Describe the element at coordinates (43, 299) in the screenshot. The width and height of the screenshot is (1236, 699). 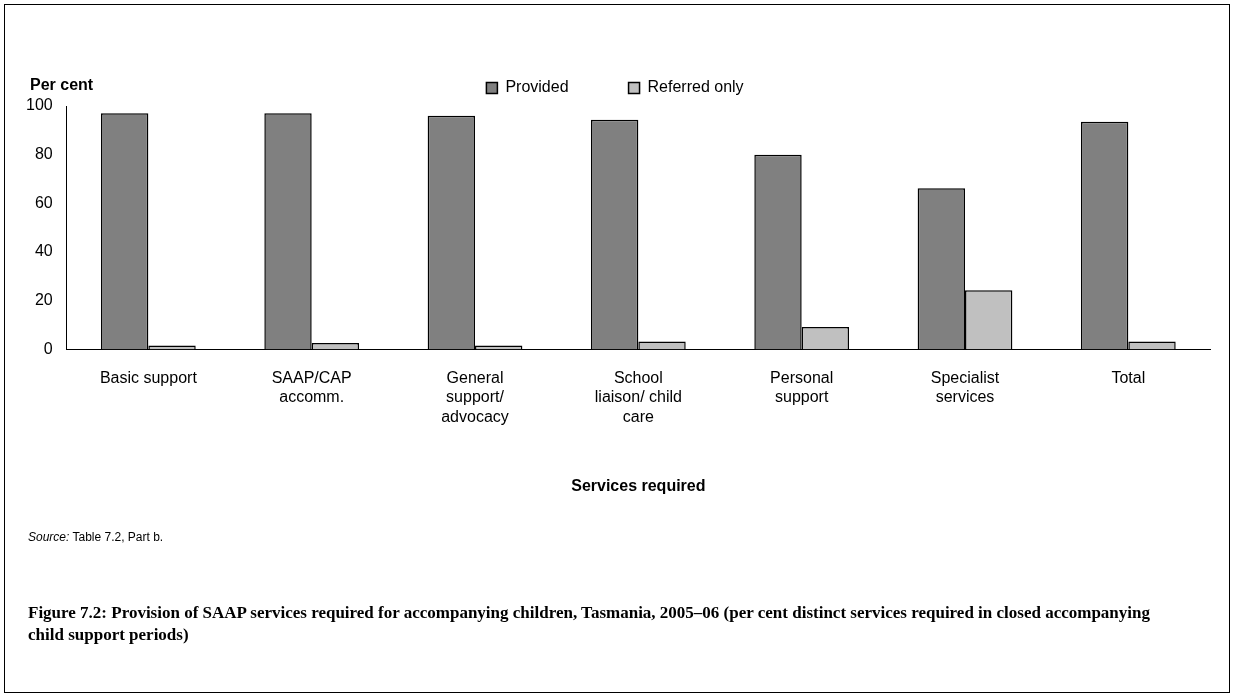
I see `y-tick-label: 20` at that location.